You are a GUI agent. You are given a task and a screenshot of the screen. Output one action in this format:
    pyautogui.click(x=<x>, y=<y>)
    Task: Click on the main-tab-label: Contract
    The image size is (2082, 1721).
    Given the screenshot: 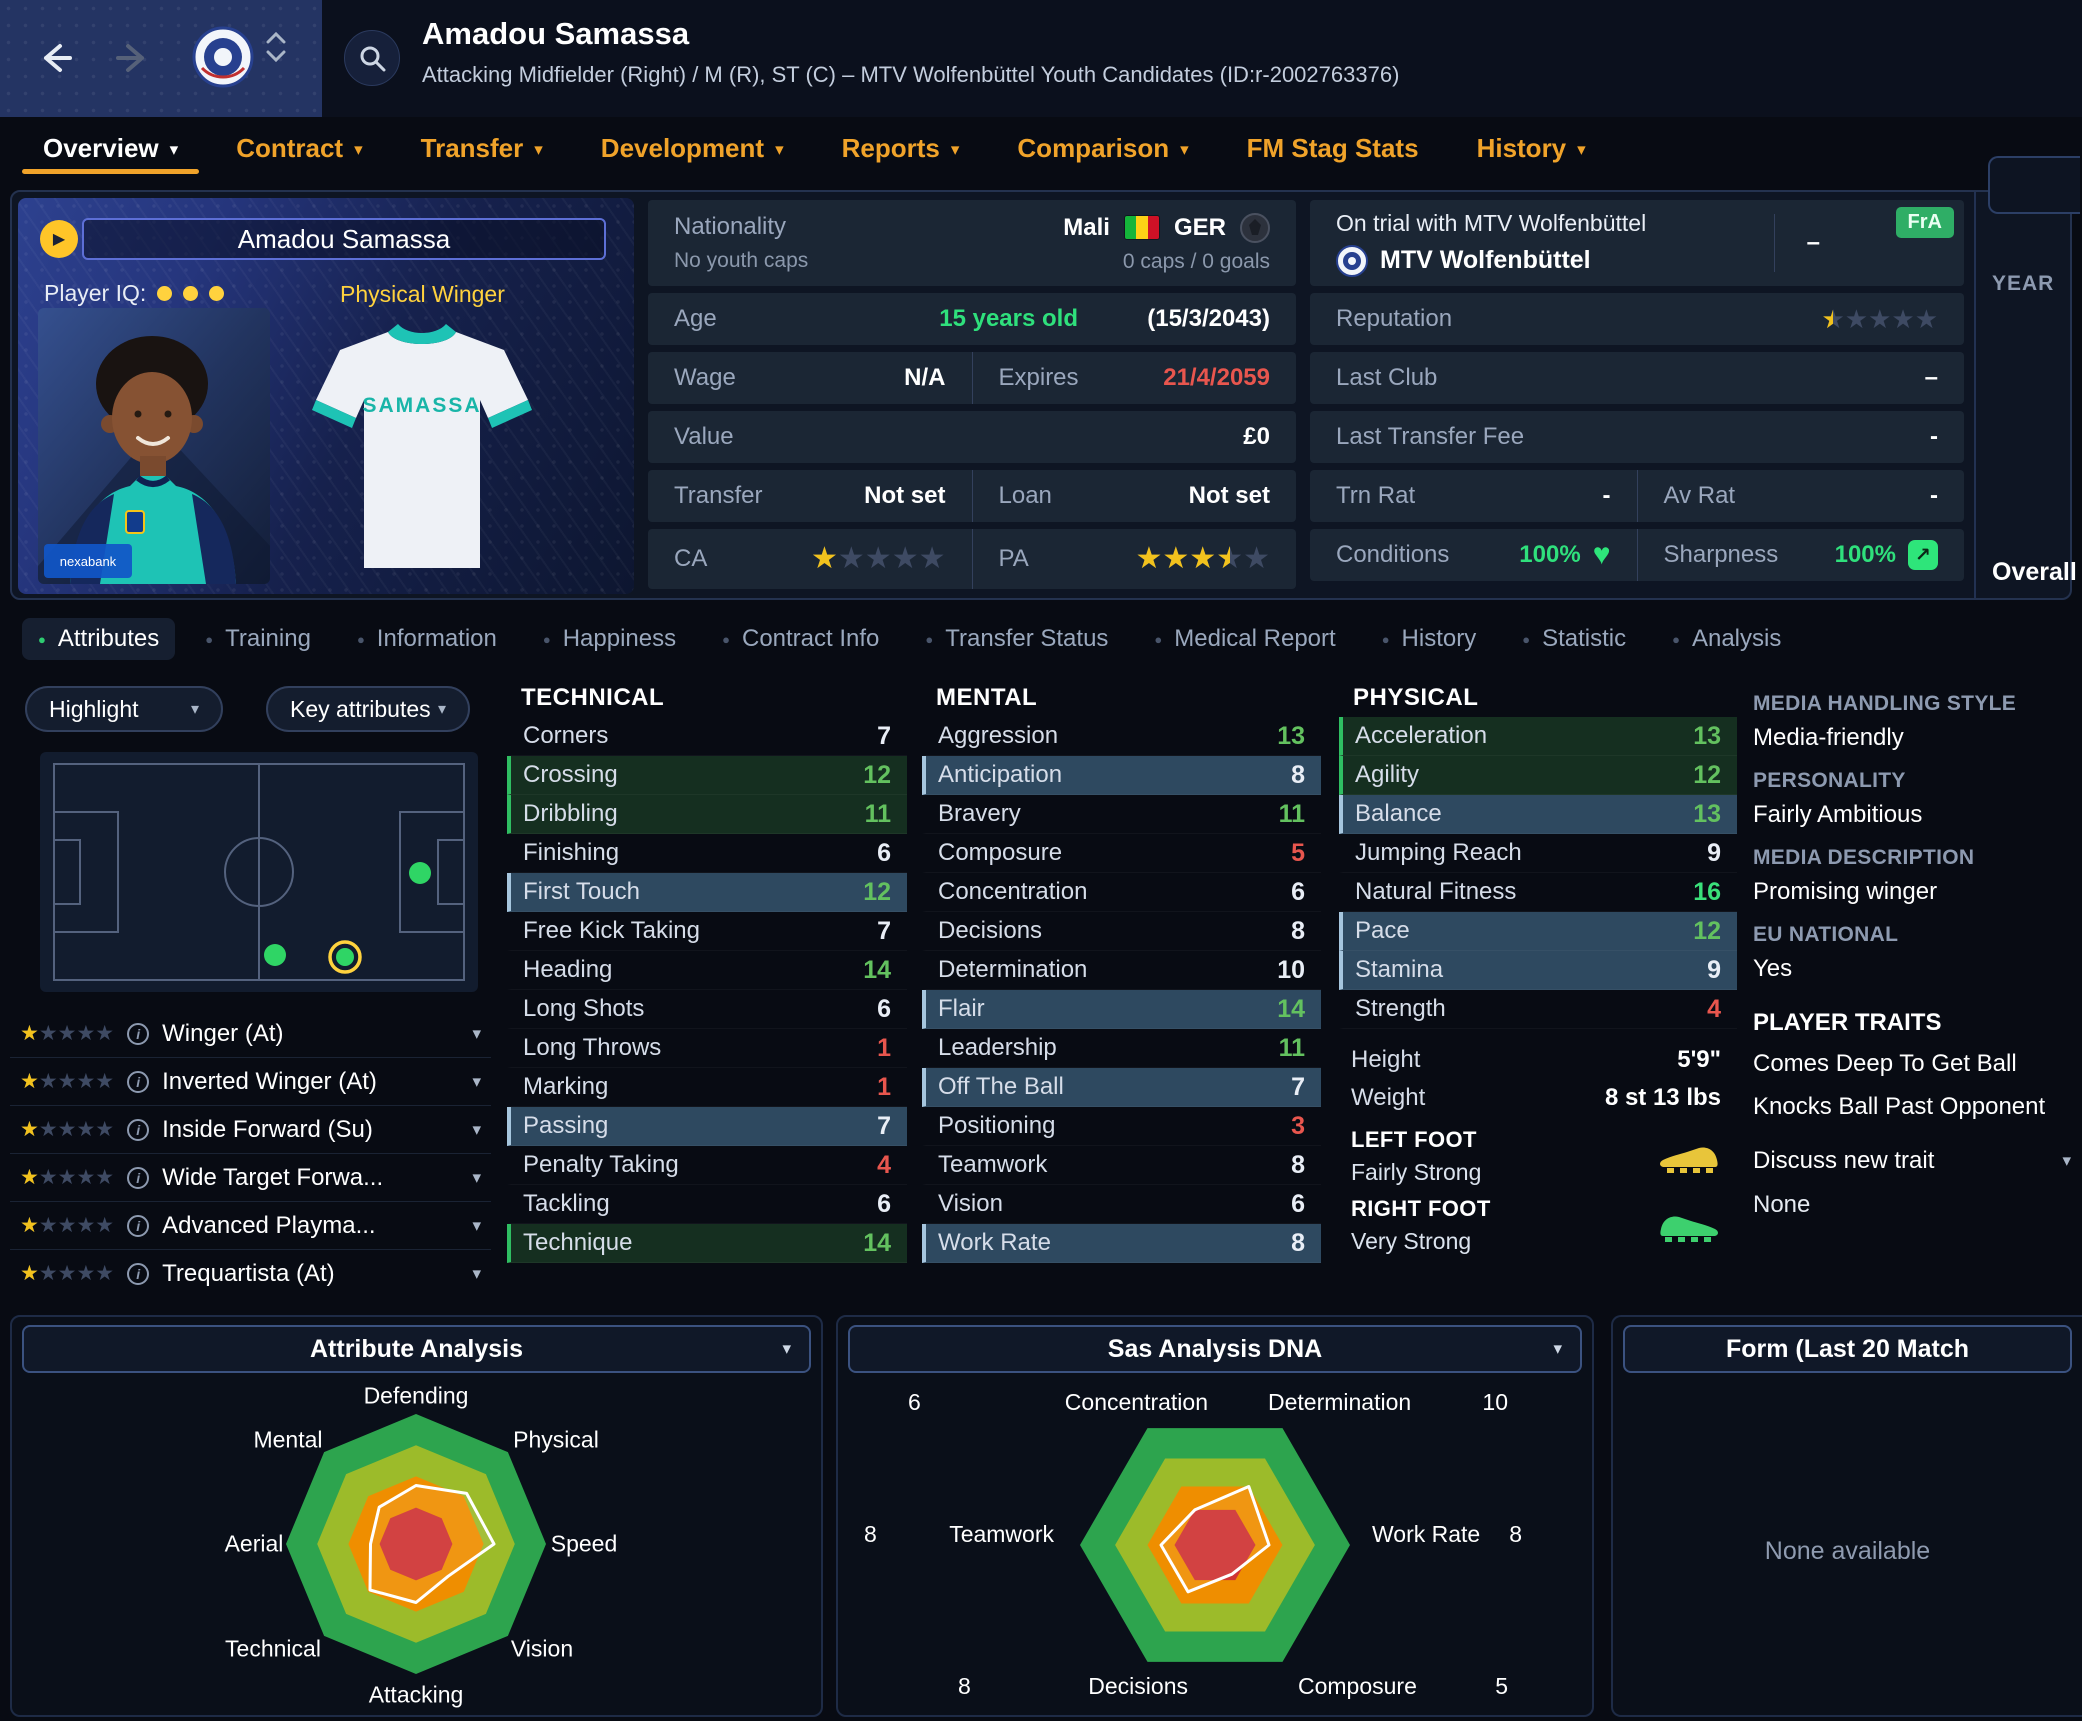 What is the action you would take?
    pyautogui.click(x=290, y=147)
    